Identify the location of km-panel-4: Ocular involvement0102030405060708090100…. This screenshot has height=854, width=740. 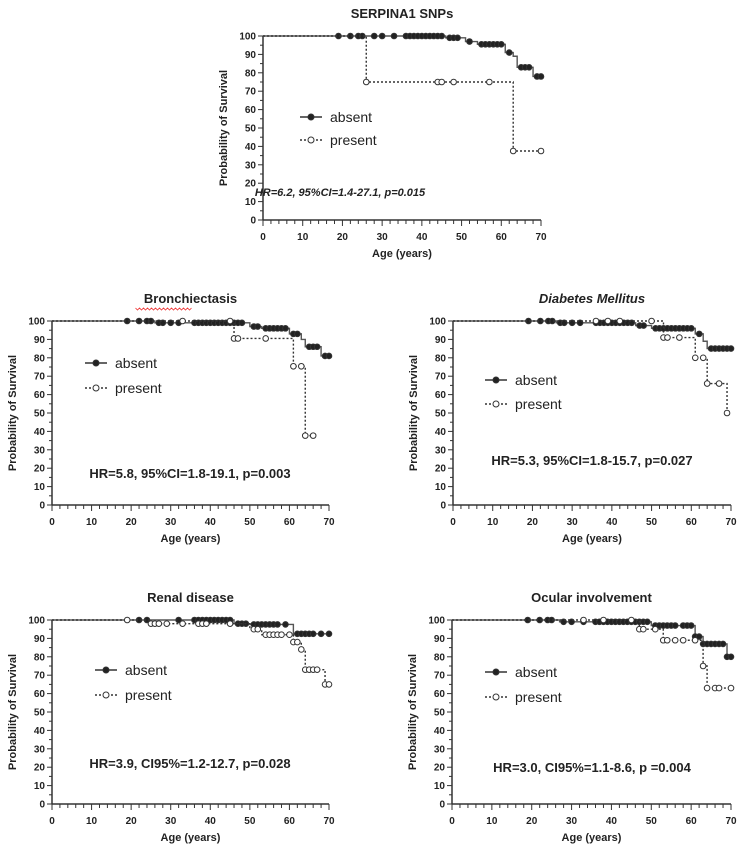
(572, 717).